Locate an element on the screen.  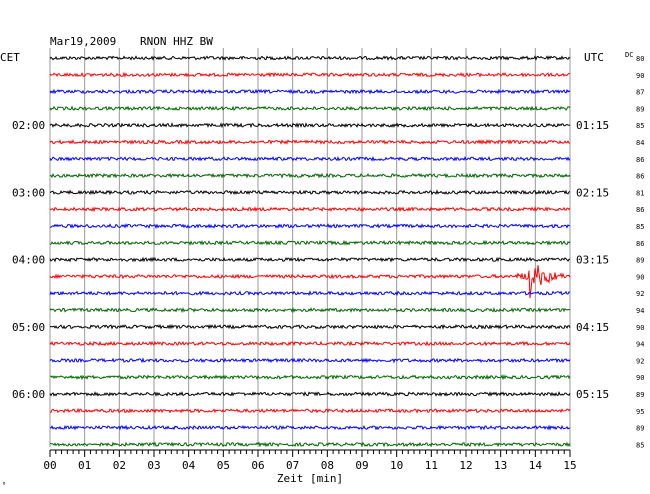
dc-offset-label: 80 is located at coordinates (640, 59).